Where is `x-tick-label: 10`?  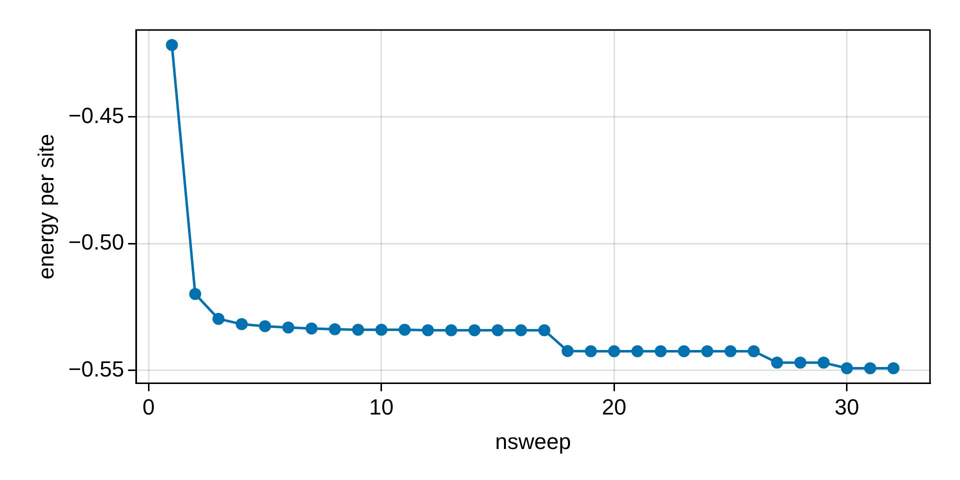
x-tick-label: 10 is located at coordinates (381, 407).